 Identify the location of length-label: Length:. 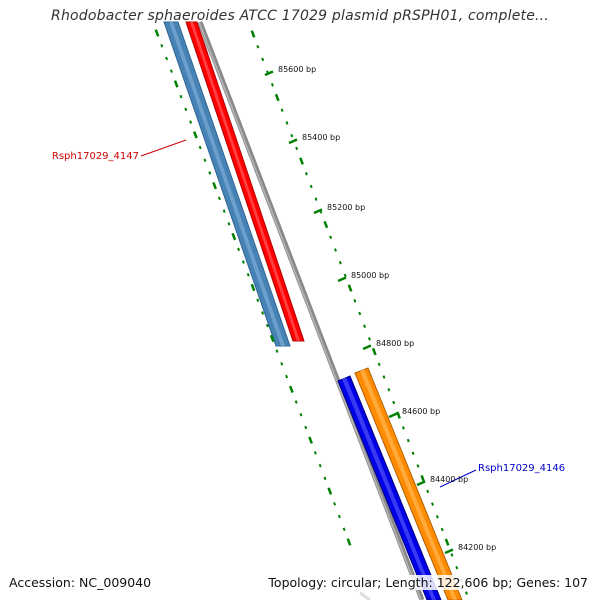
(409, 582).